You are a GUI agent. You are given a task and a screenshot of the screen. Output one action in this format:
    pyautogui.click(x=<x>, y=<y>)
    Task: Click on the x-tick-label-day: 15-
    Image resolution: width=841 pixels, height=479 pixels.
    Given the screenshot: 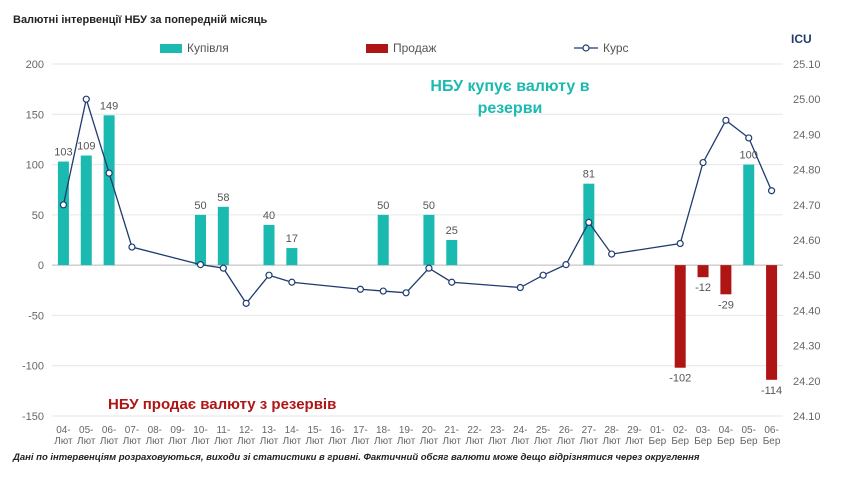 What is the action you would take?
    pyautogui.click(x=314, y=430)
    